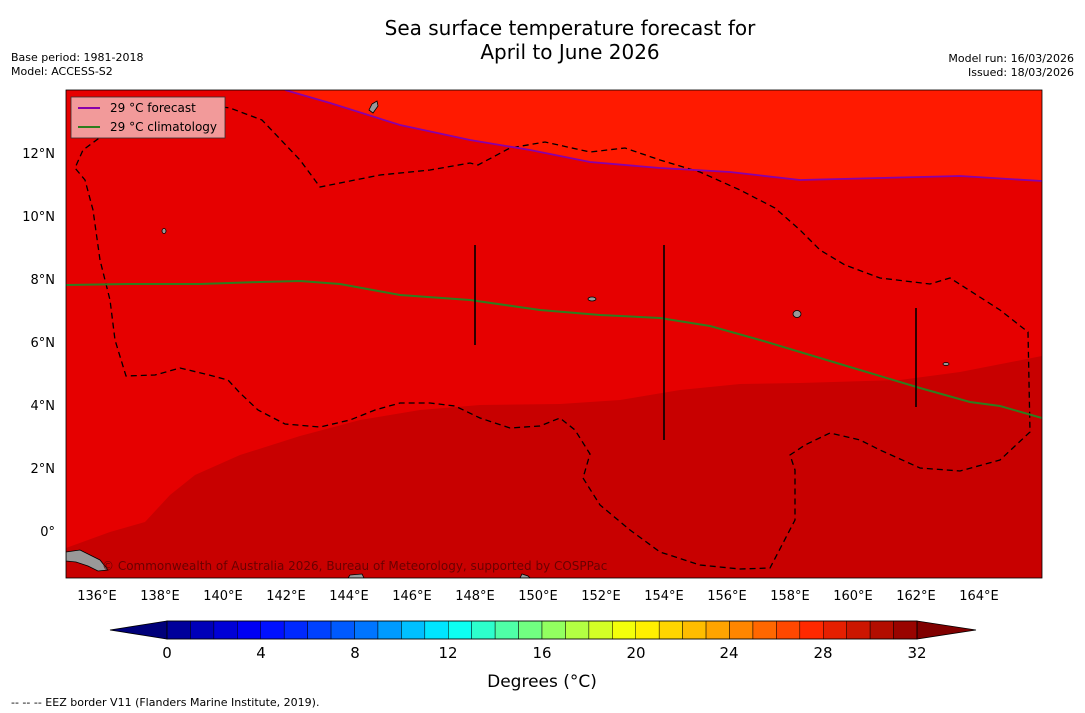 The image size is (1085, 713). I want to click on colorbar-tick: 20, so click(635, 653).